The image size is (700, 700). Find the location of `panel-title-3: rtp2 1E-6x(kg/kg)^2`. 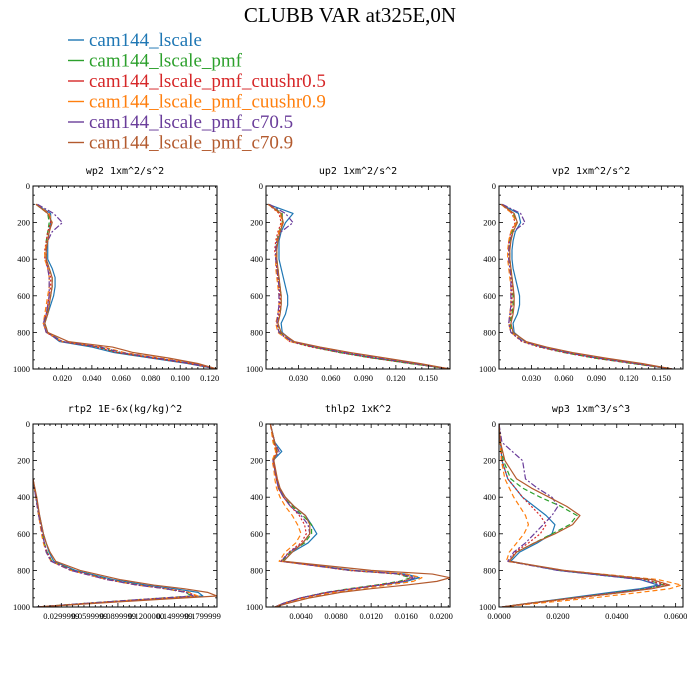

panel-title-3: rtp2 1E-6x(kg/kg)^2 is located at coordinates (125, 409).